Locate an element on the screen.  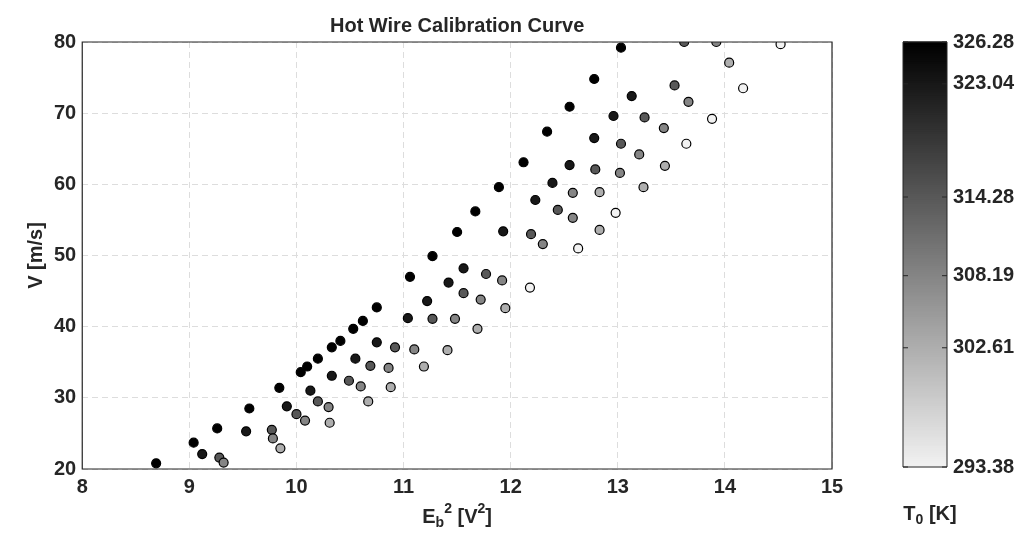
y-tick-label: 20 is located at coordinates (65, 467).